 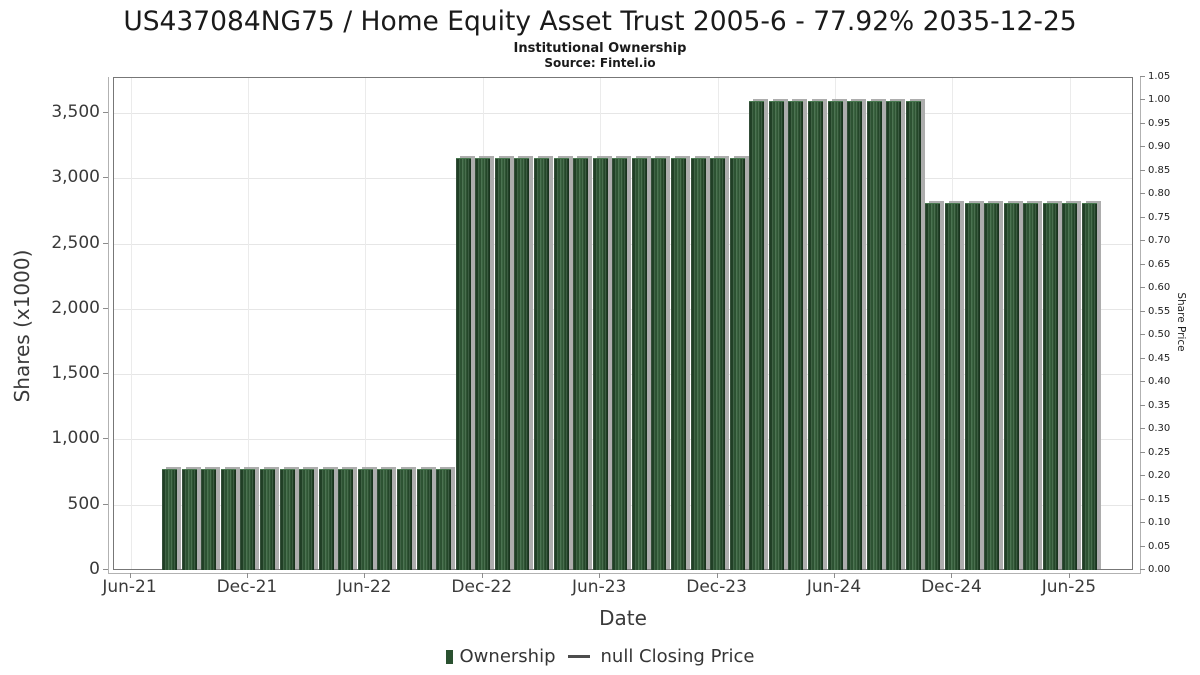 I want to click on y-right-tick-label: 0.70, so click(x=1159, y=241).